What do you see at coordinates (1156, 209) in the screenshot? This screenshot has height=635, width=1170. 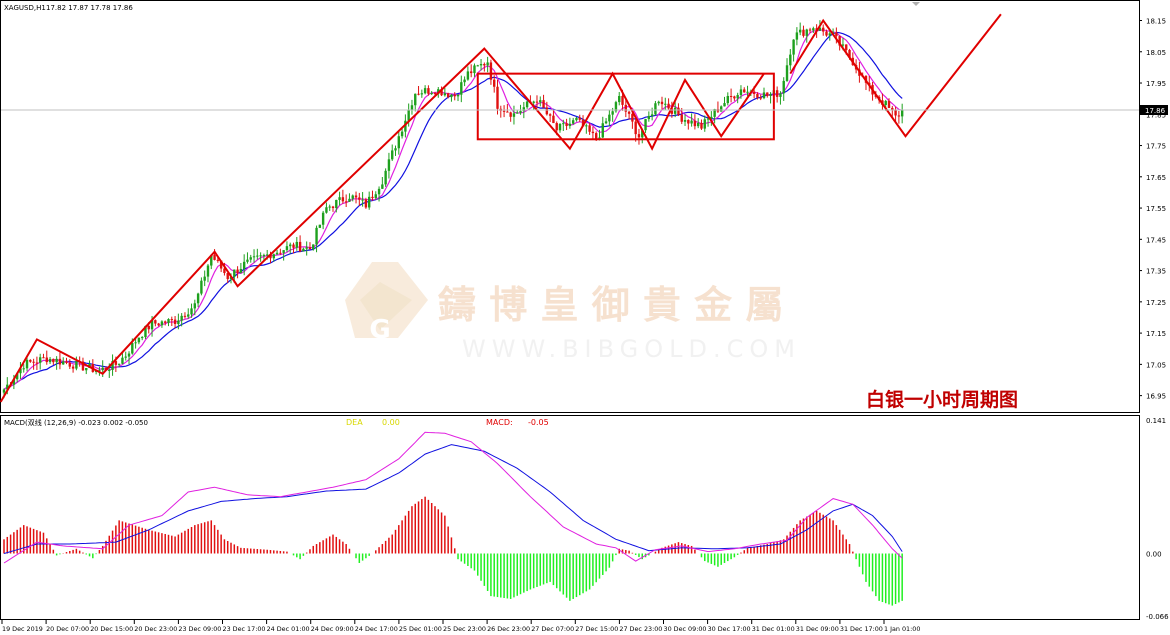 I see `price-tick-label: 17.55` at bounding box center [1156, 209].